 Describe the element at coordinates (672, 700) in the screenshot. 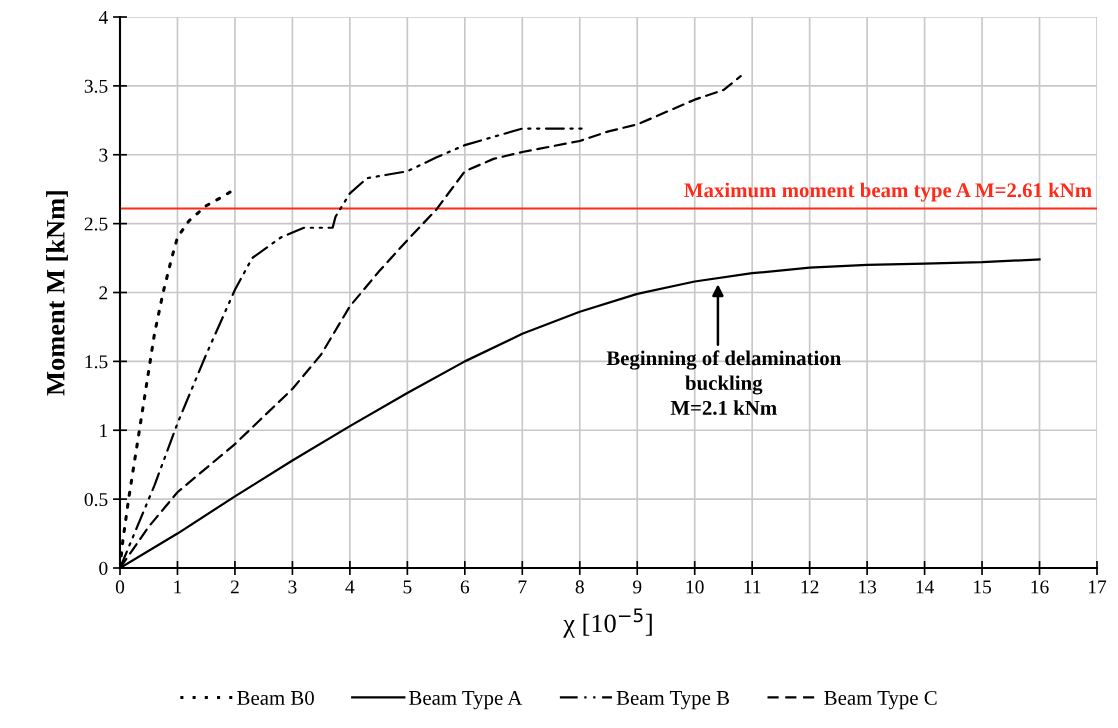

I see `legend-label: Beam Type B` at that location.